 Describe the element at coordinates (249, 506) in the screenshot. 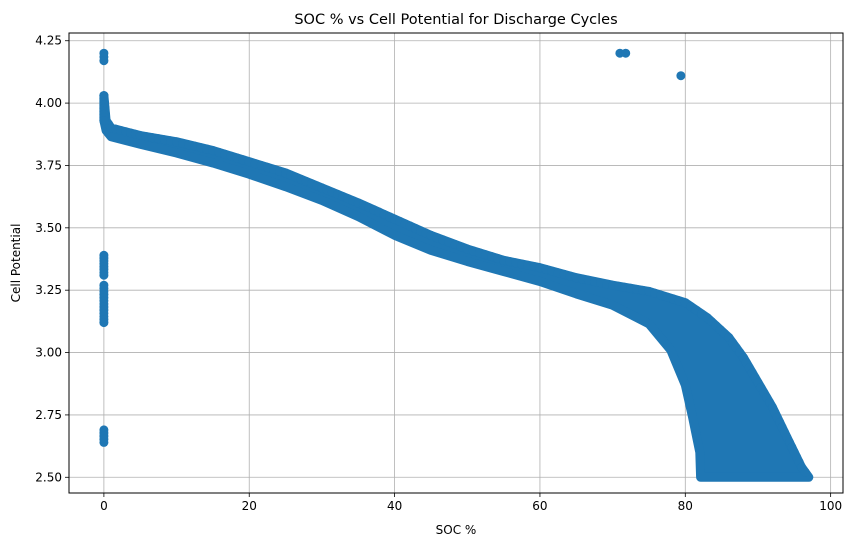

I see `x-tick-label: 20` at that location.